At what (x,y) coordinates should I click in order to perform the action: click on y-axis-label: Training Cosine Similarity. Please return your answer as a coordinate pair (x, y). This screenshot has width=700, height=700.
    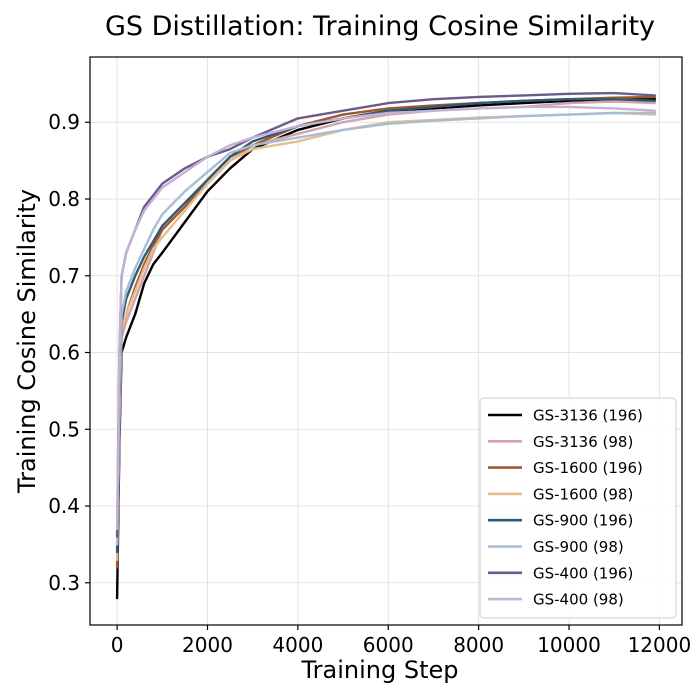
    Looking at the image, I should click on (27, 341).